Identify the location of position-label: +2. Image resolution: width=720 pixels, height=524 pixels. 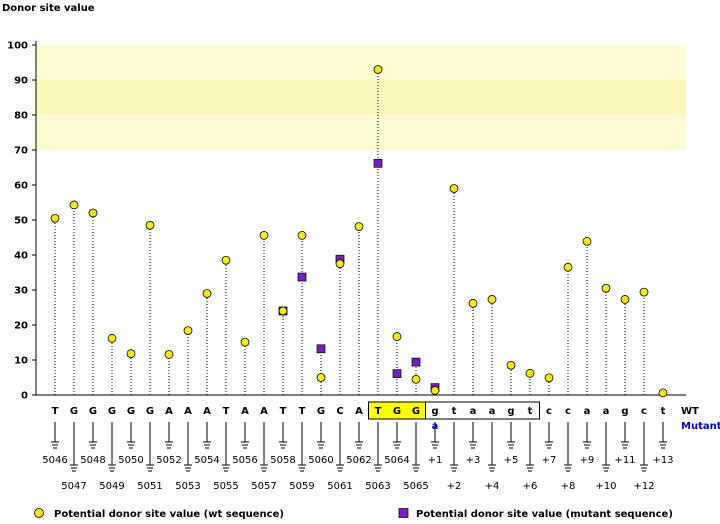
(454, 486).